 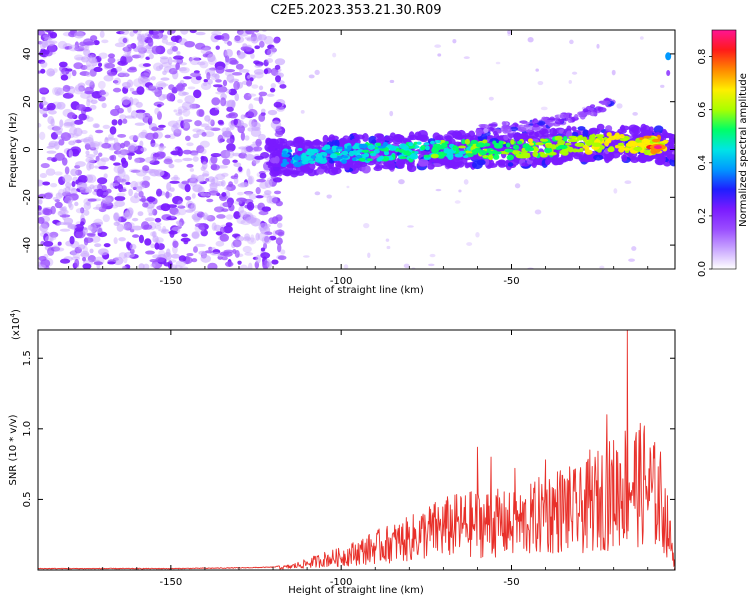 I want to click on spectrogram-ytick-label: 20, so click(x=27, y=101).